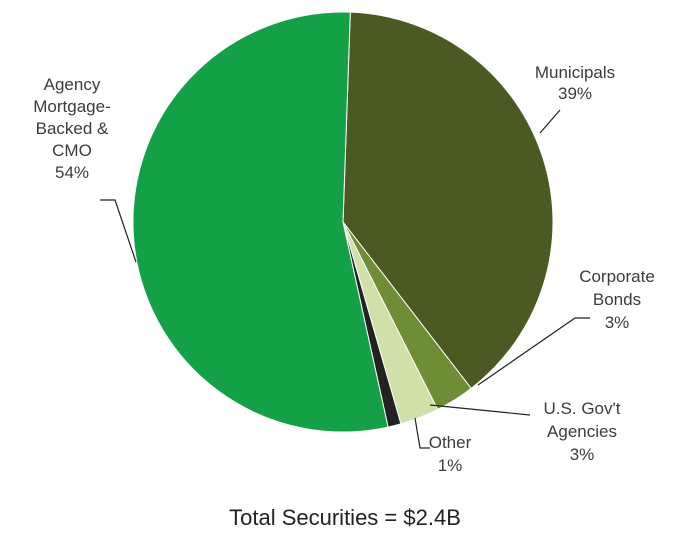  What do you see at coordinates (72, 150) in the screenshot?
I see `slice-label-line: CMO` at bounding box center [72, 150].